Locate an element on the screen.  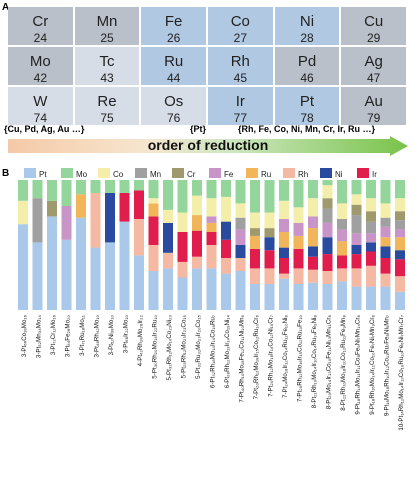
element-symbol: Cu is located at coordinates (373, 21).